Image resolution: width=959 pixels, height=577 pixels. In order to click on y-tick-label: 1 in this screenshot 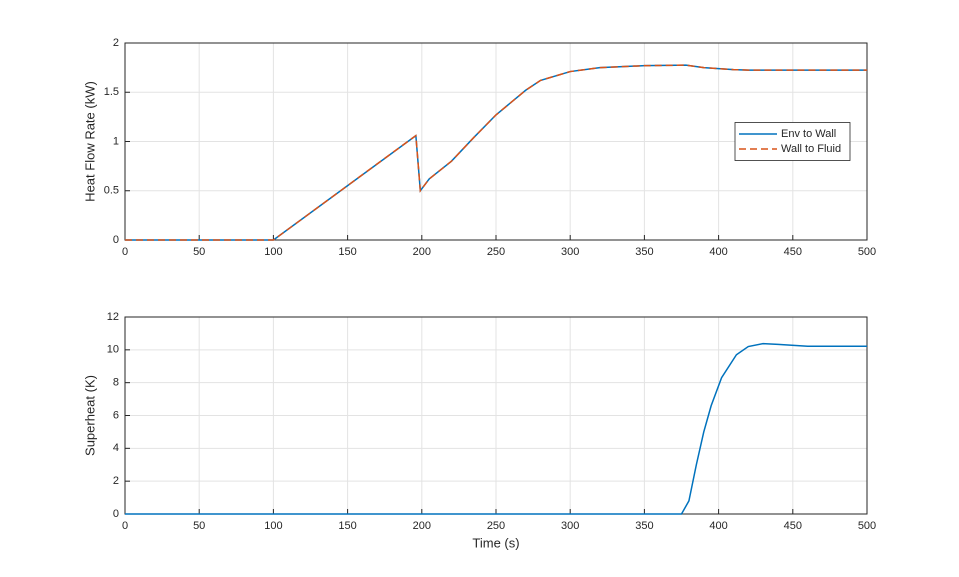, I will do `click(116, 141)`.